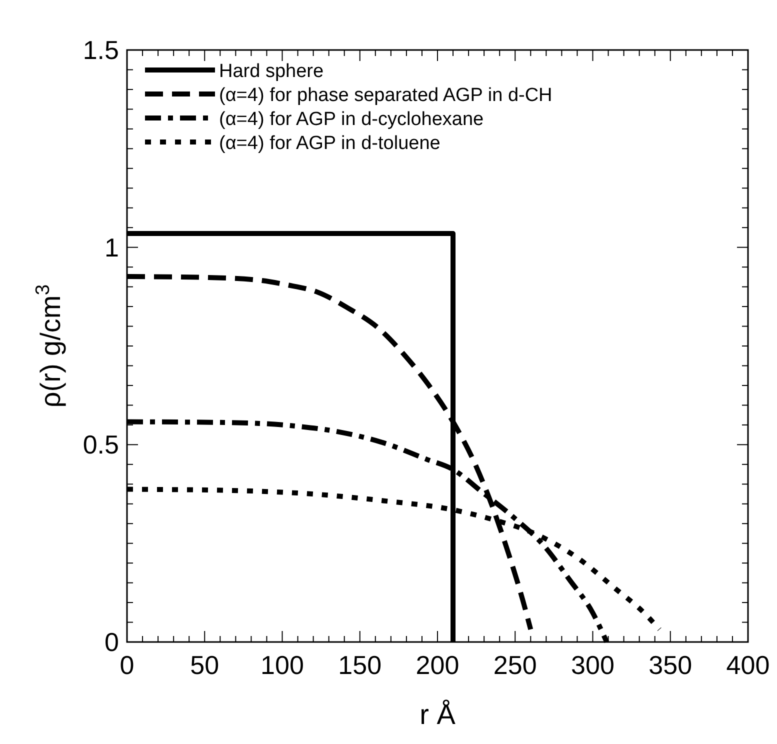 This screenshot has width=777, height=744. What do you see at coordinates (351, 119) in the screenshot?
I see `legend-label: (α=4) for AGP in d-cyclohexane` at bounding box center [351, 119].